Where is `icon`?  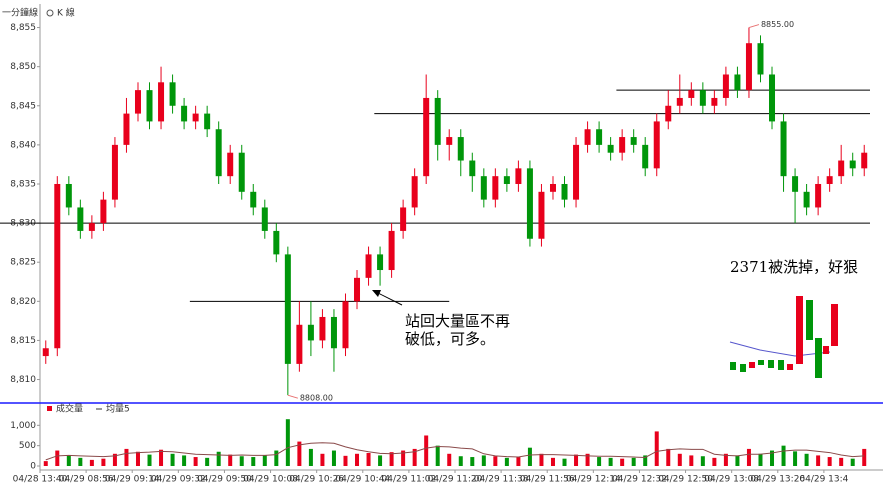 icon is located at coordinates (50, 13).